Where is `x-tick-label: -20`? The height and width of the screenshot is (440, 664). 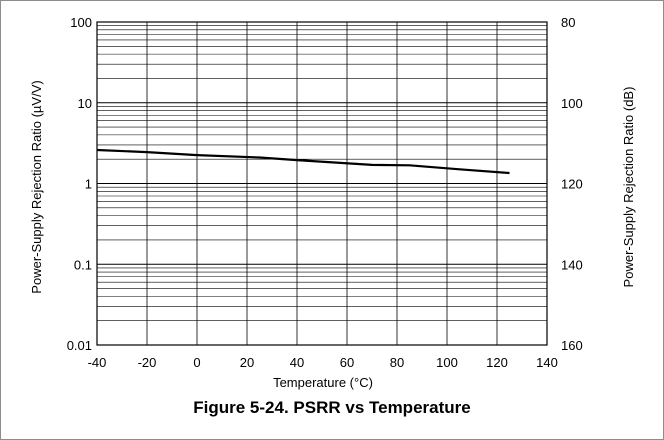
x-tick-label: -20 is located at coordinates (147, 362).